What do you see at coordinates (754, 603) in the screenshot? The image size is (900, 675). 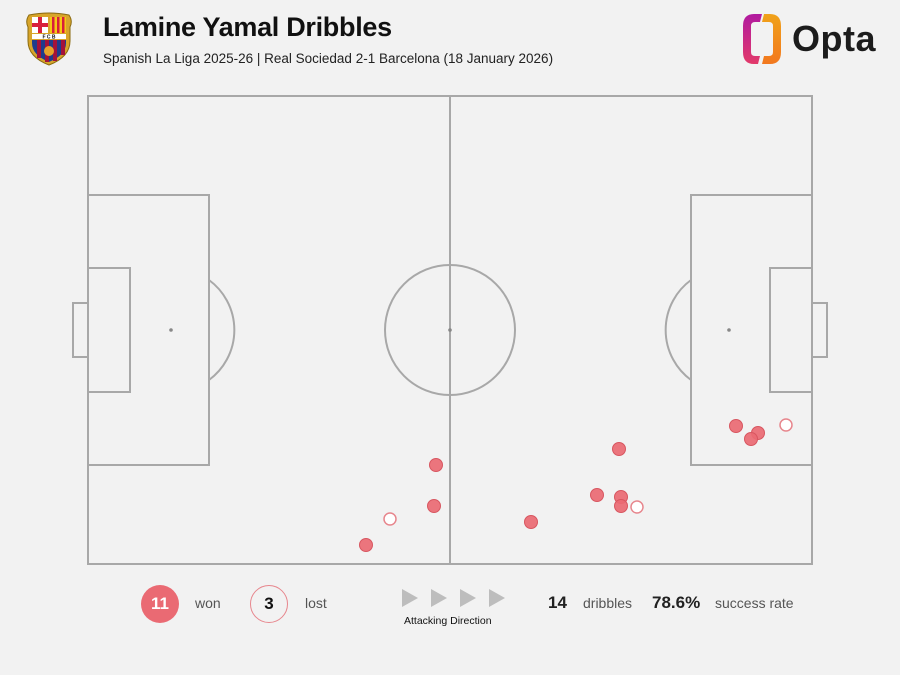 I see `success-rate-label: success rate` at bounding box center [754, 603].